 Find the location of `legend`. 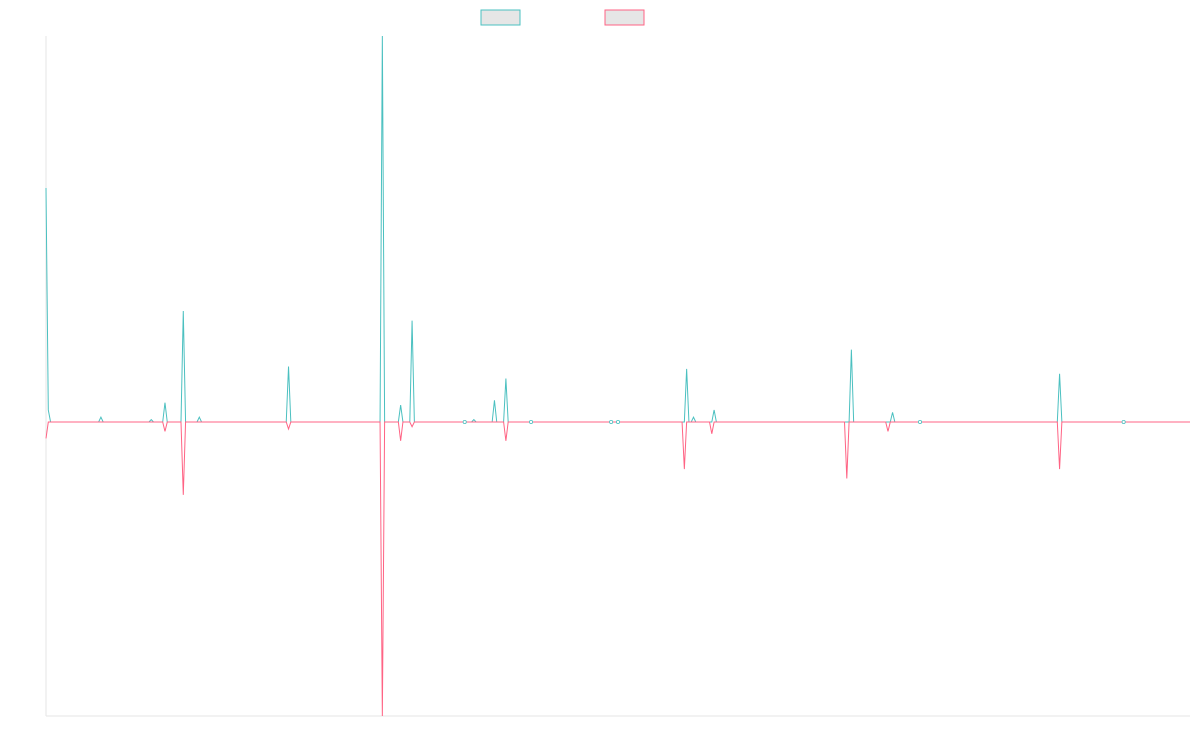

legend is located at coordinates (562, 17).